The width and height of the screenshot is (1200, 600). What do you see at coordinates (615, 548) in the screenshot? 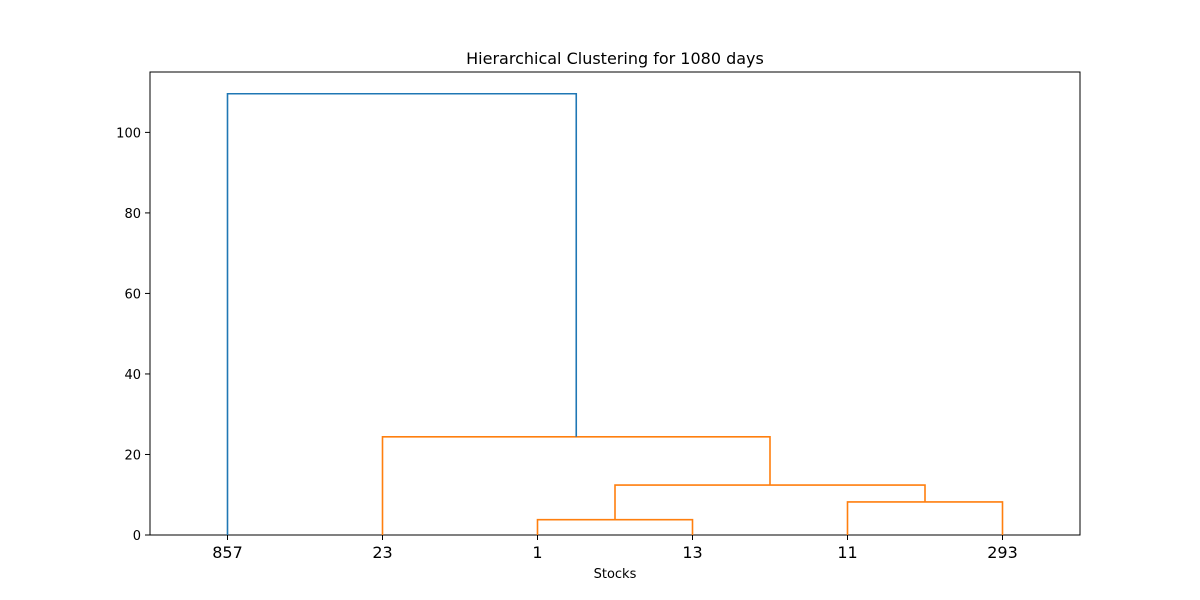
I see `x-axis: 857 23 1 13 11 293` at bounding box center [615, 548].